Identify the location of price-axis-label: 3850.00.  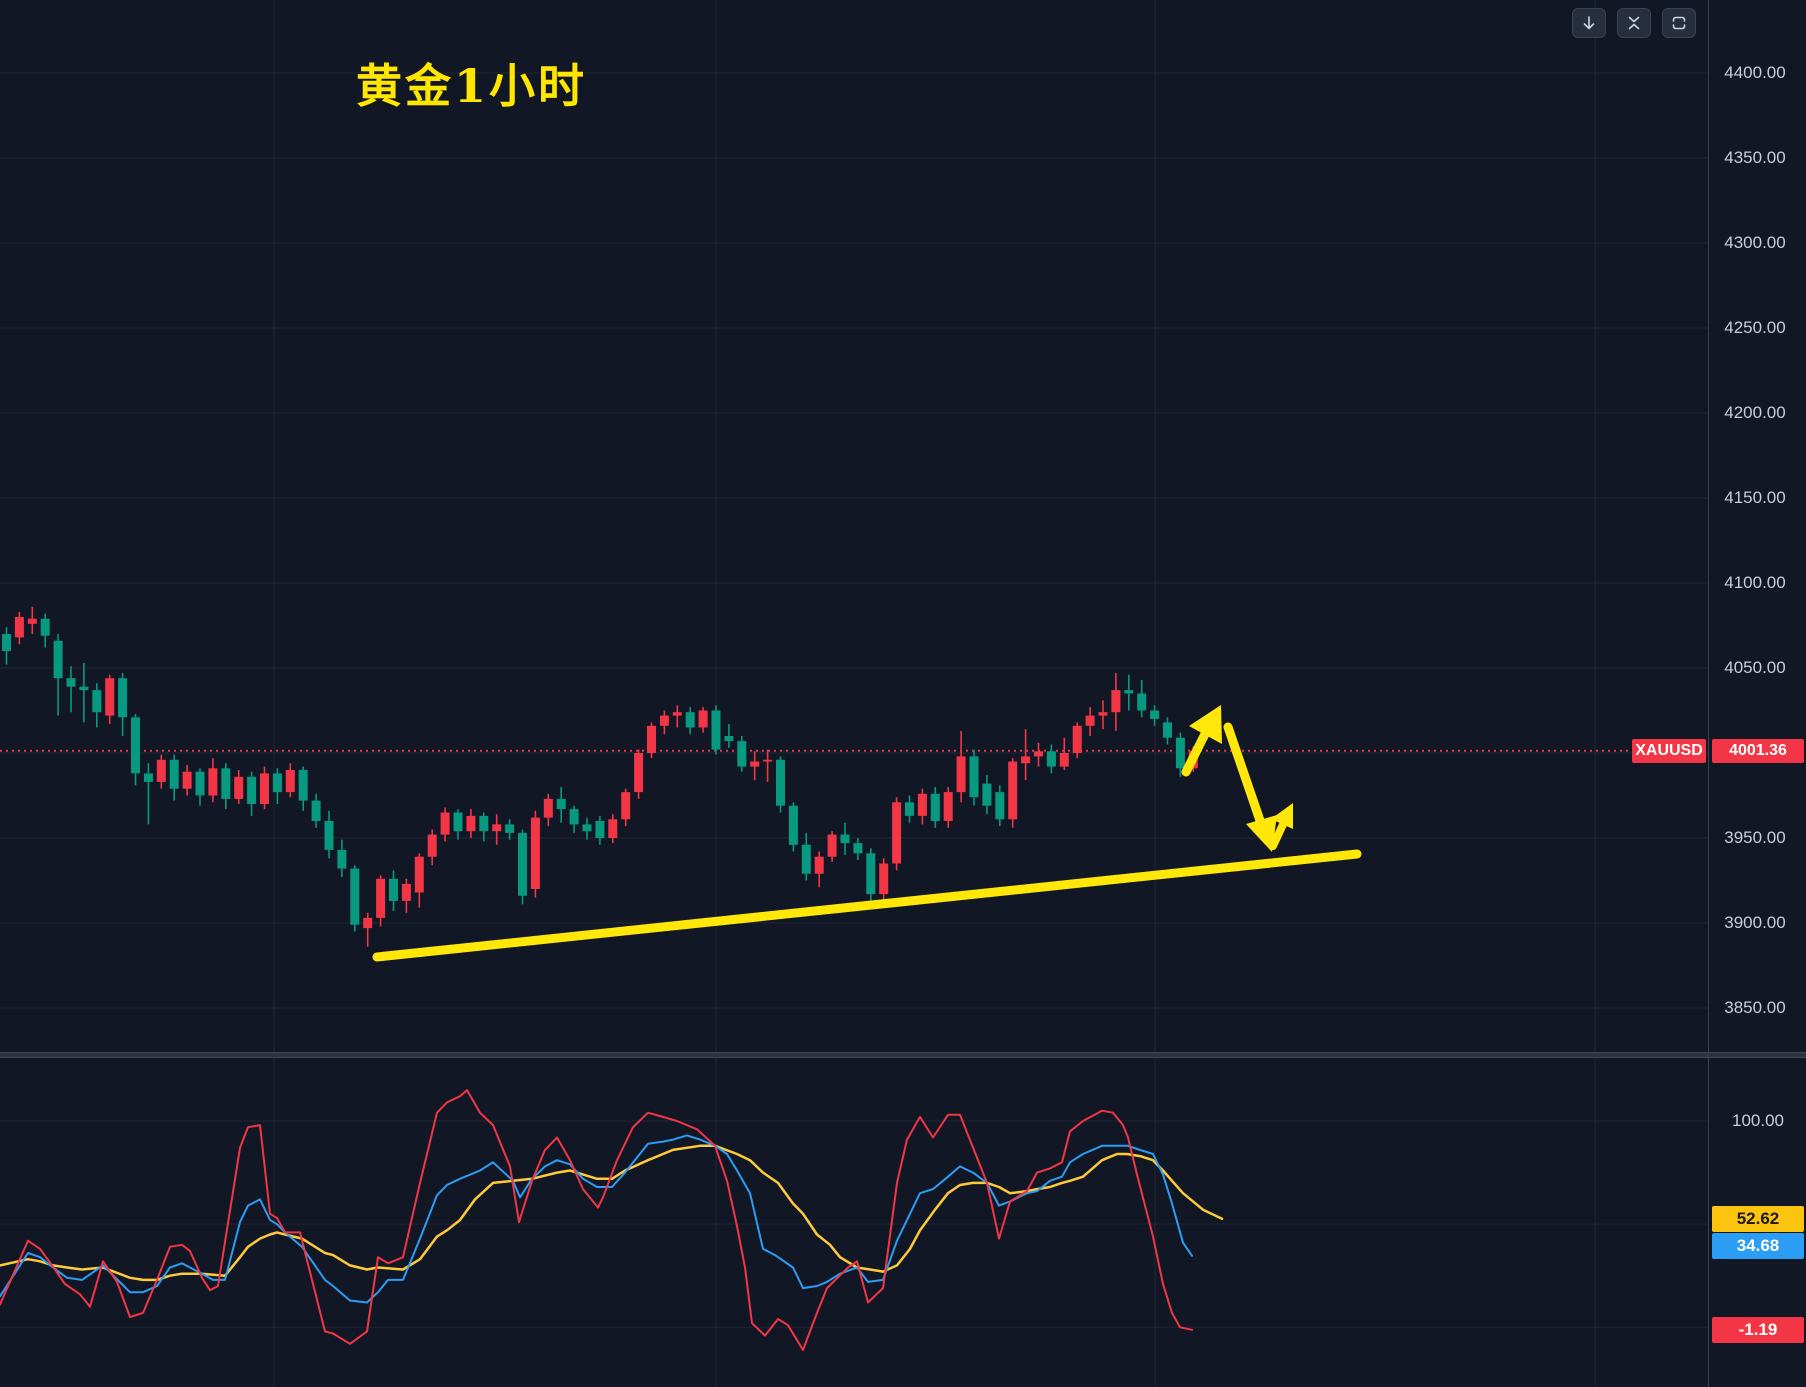
(1755, 1007).